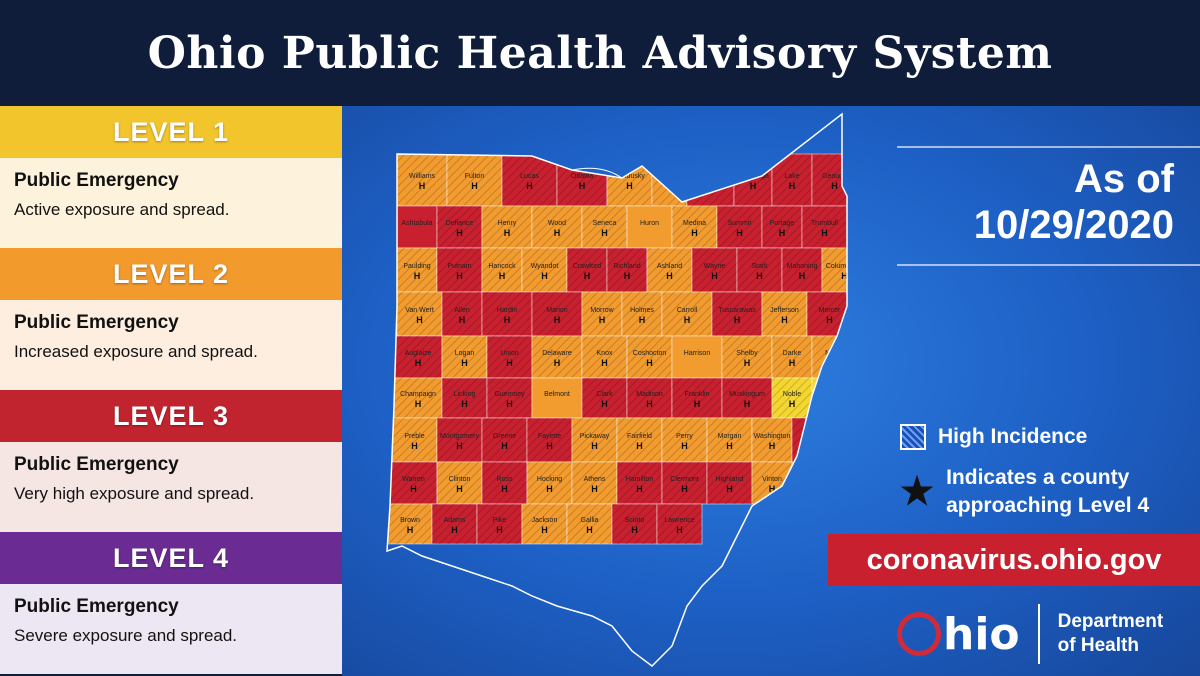 The image size is (1200, 676). Describe the element at coordinates (1047, 492) in the screenshot. I see `legend-approaching-text: Indicates a county approaching Level 4` at that location.